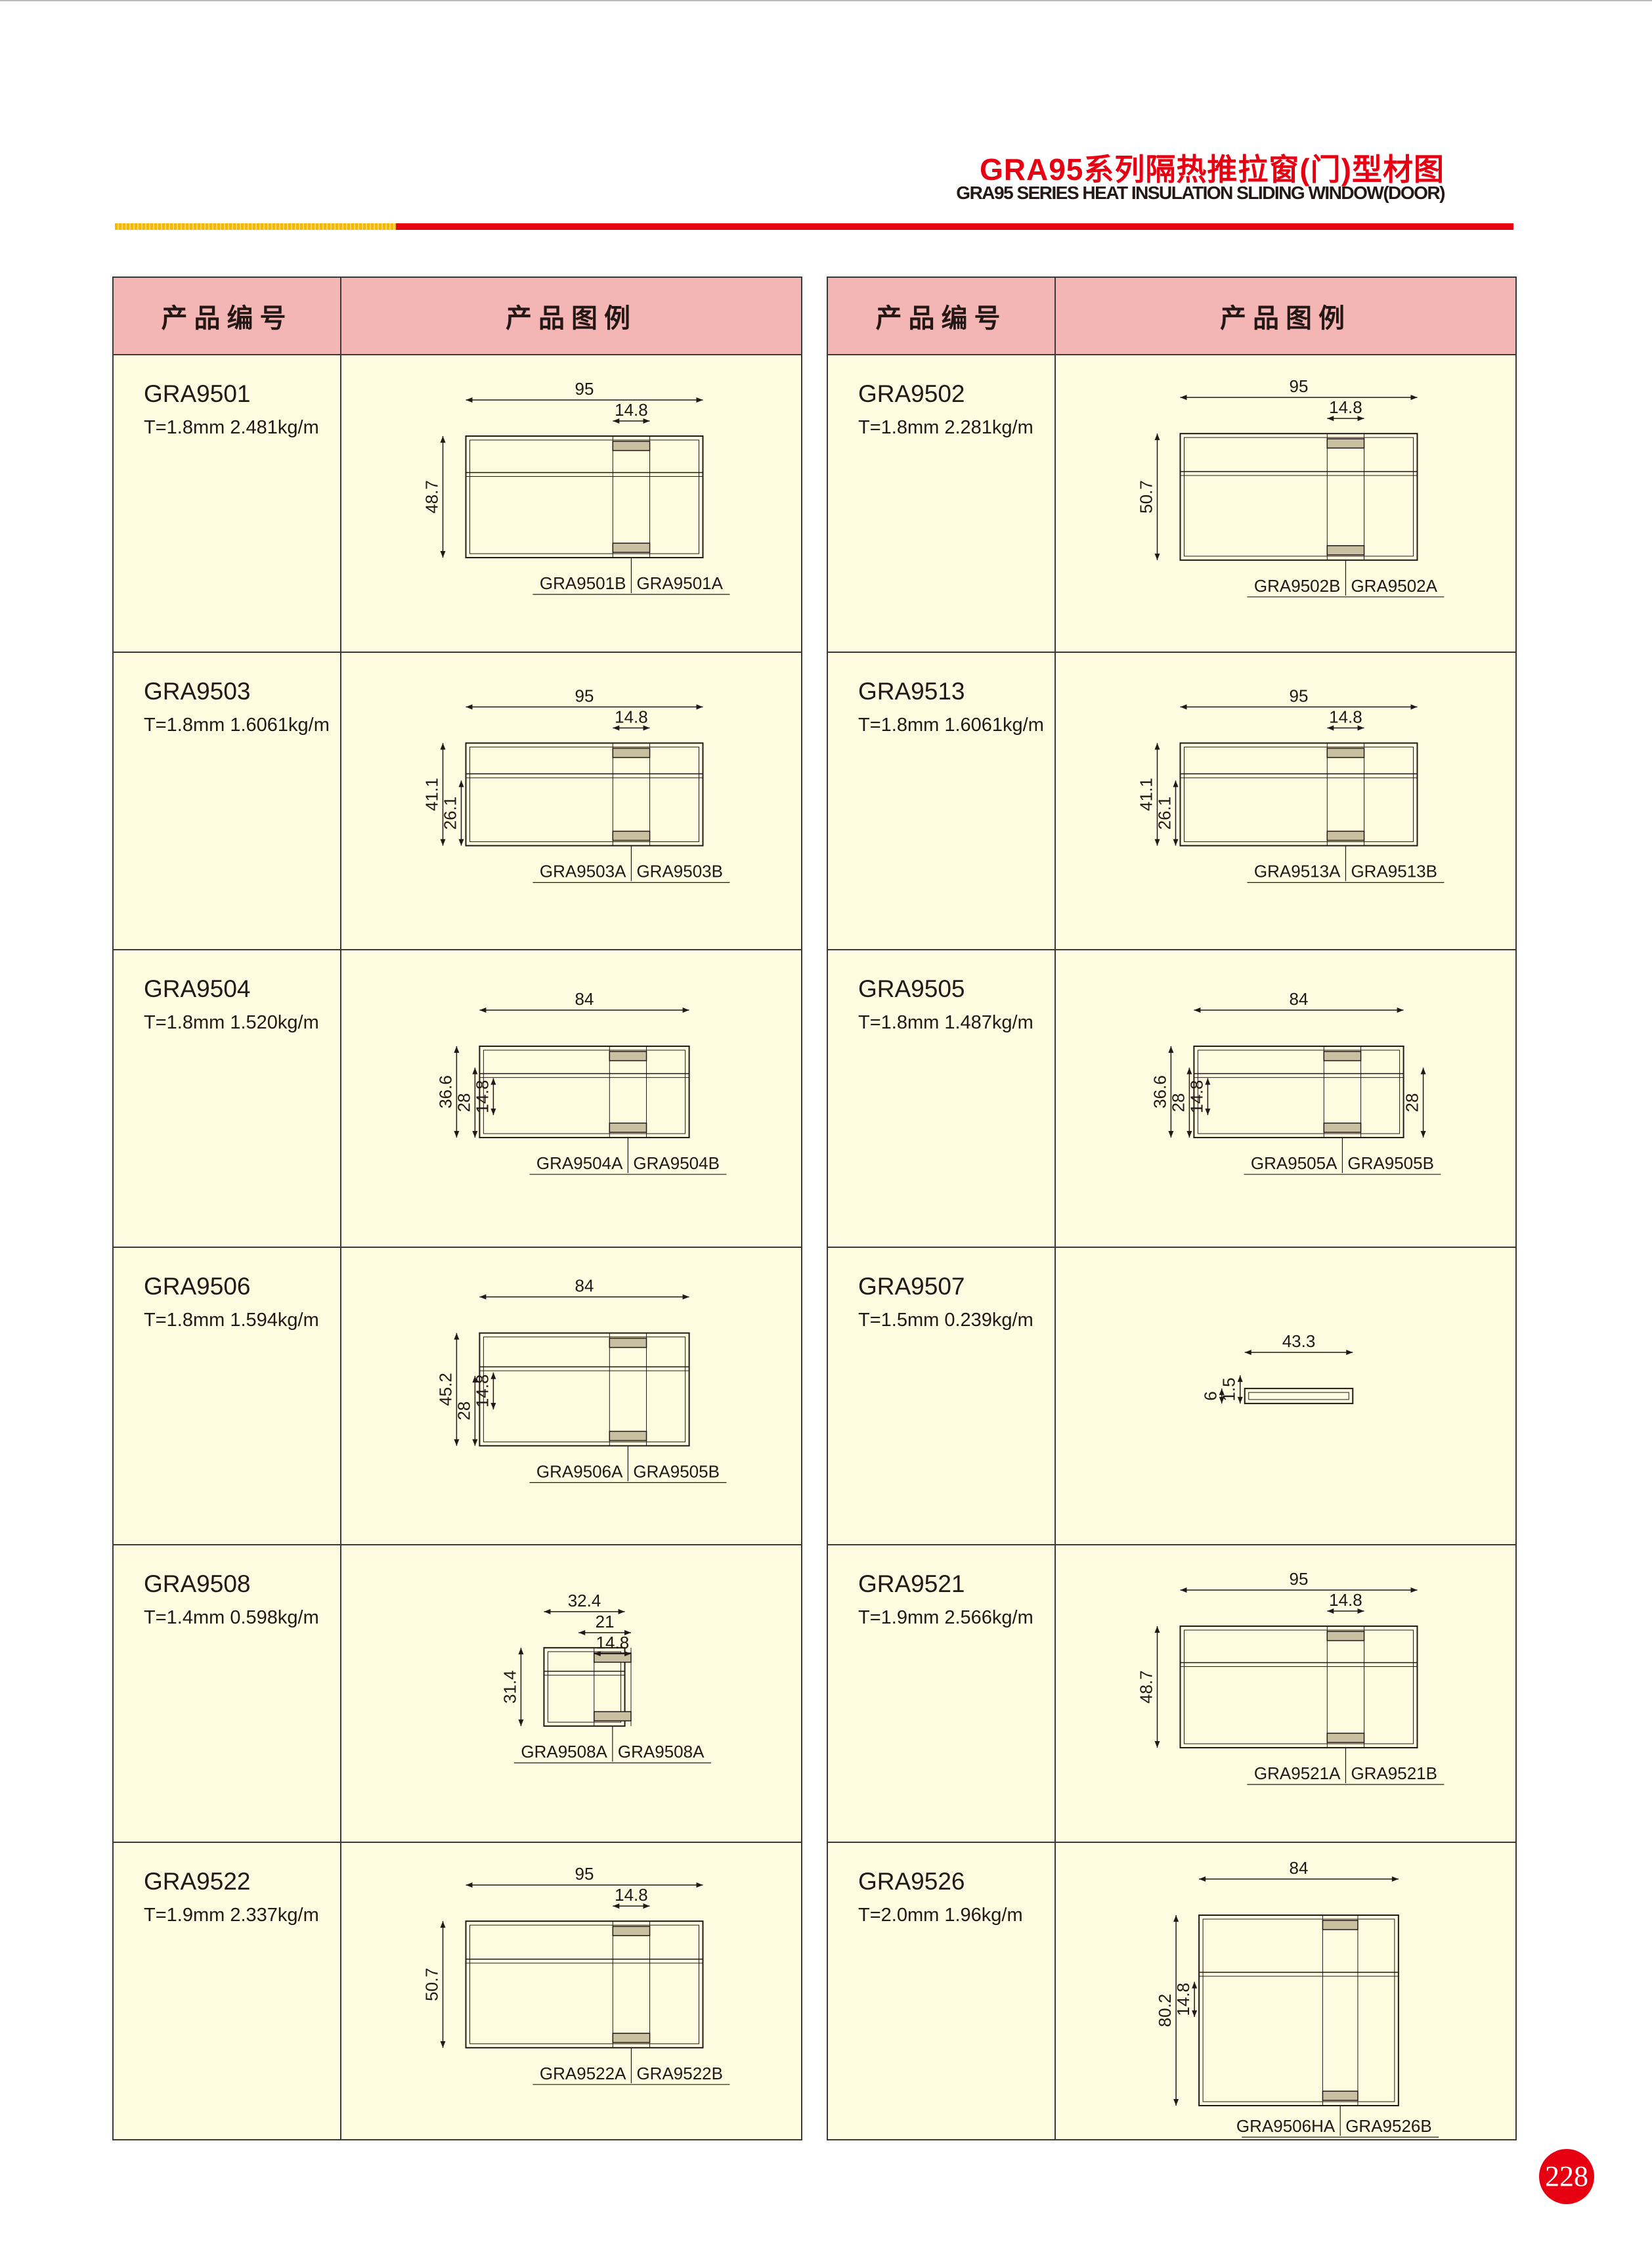 This screenshot has height=2258, width=1652. Describe the element at coordinates (226, 1396) in the screenshot. I see `product-info-cell: GRA9506 T=1.8mm 1.594kg/m` at that location.